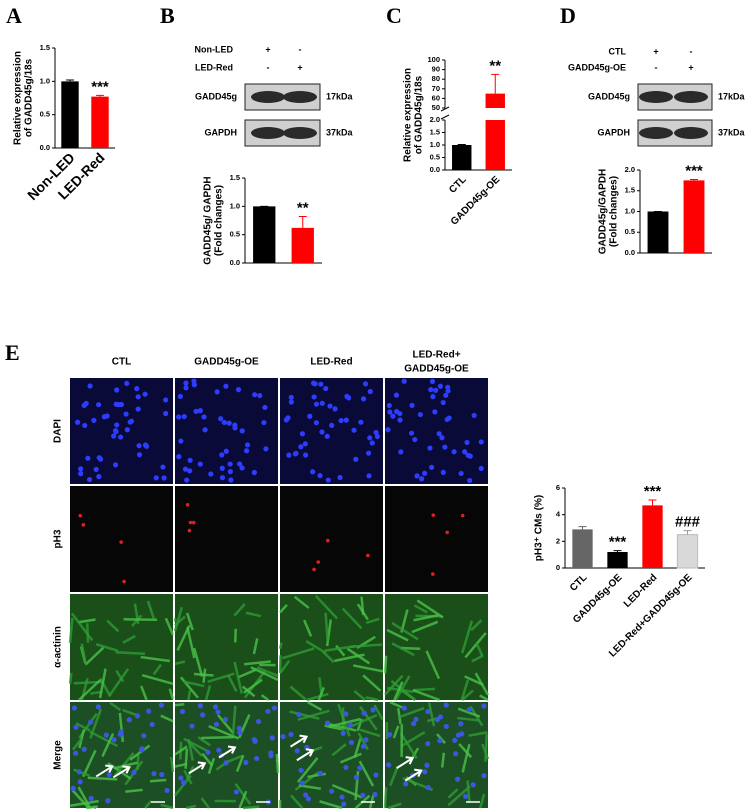  What do you see at coordinates (314, 569) in the screenshot?
I see `ph3-nucleus` at bounding box center [314, 569].